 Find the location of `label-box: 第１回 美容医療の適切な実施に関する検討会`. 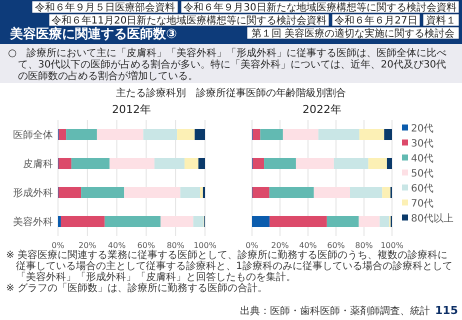

label-box: 第１回 美容医療の適切な実施に関する検討会 is located at coordinates (353, 33).